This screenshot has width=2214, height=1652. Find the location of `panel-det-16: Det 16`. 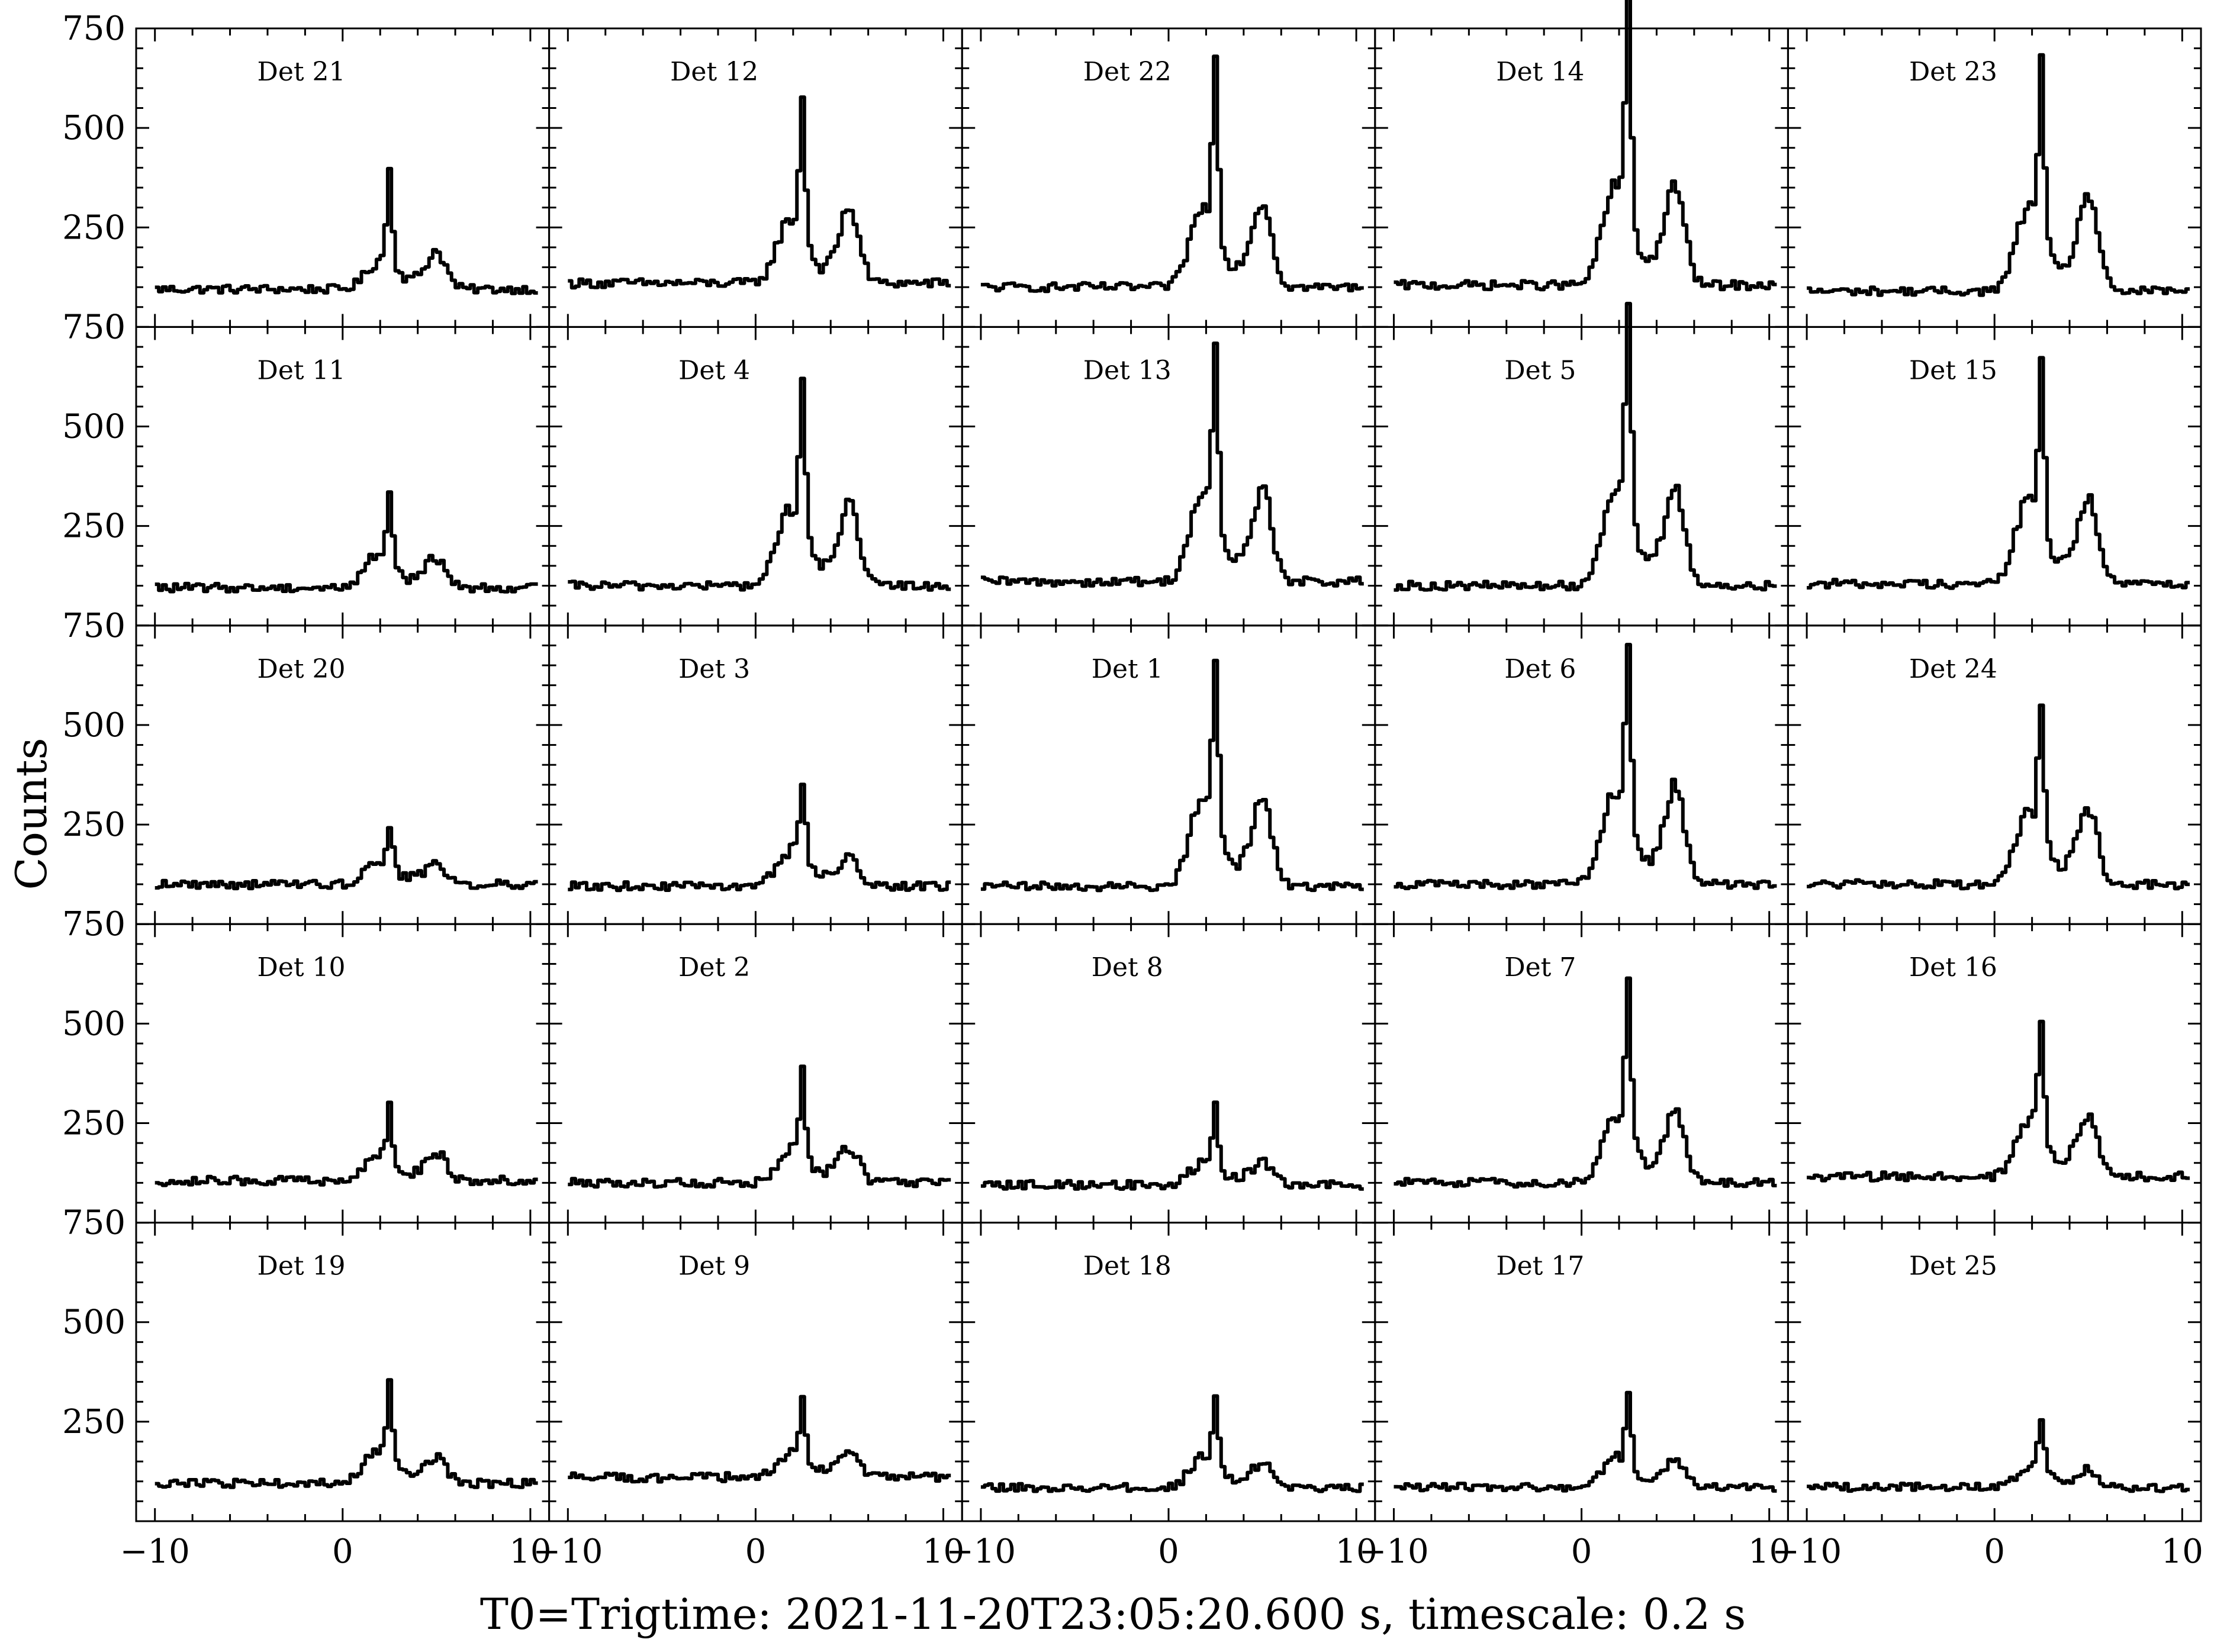

panel-det-16: Det 16 is located at coordinates (1994, 1073).